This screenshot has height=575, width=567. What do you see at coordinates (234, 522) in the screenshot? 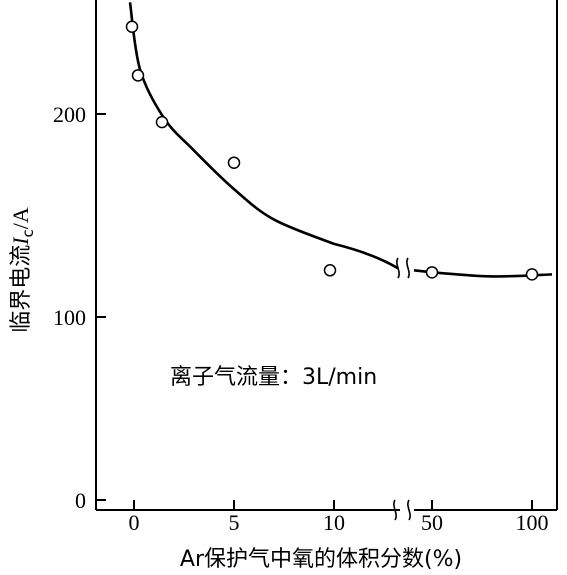
I see `x-tick-label-5: 5` at bounding box center [234, 522].